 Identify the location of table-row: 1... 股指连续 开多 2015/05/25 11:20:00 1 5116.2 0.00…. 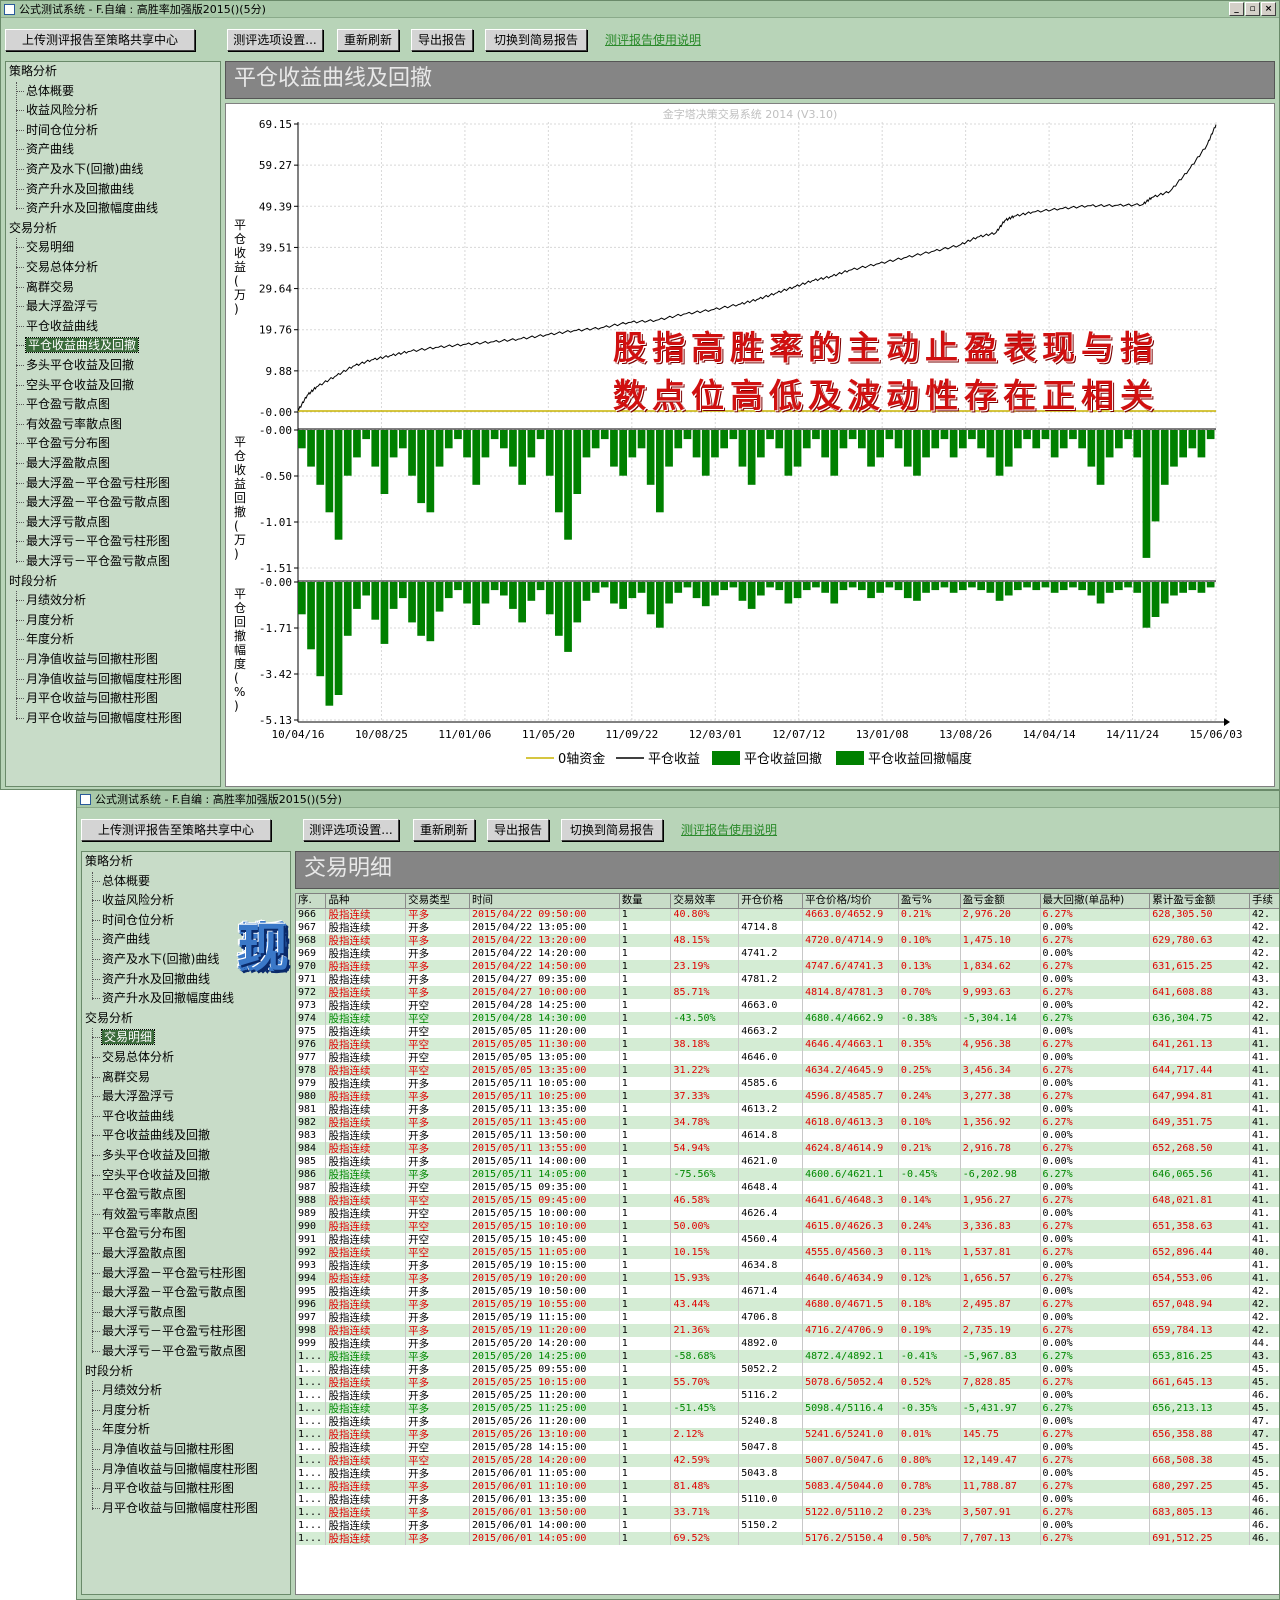
(787, 1395).